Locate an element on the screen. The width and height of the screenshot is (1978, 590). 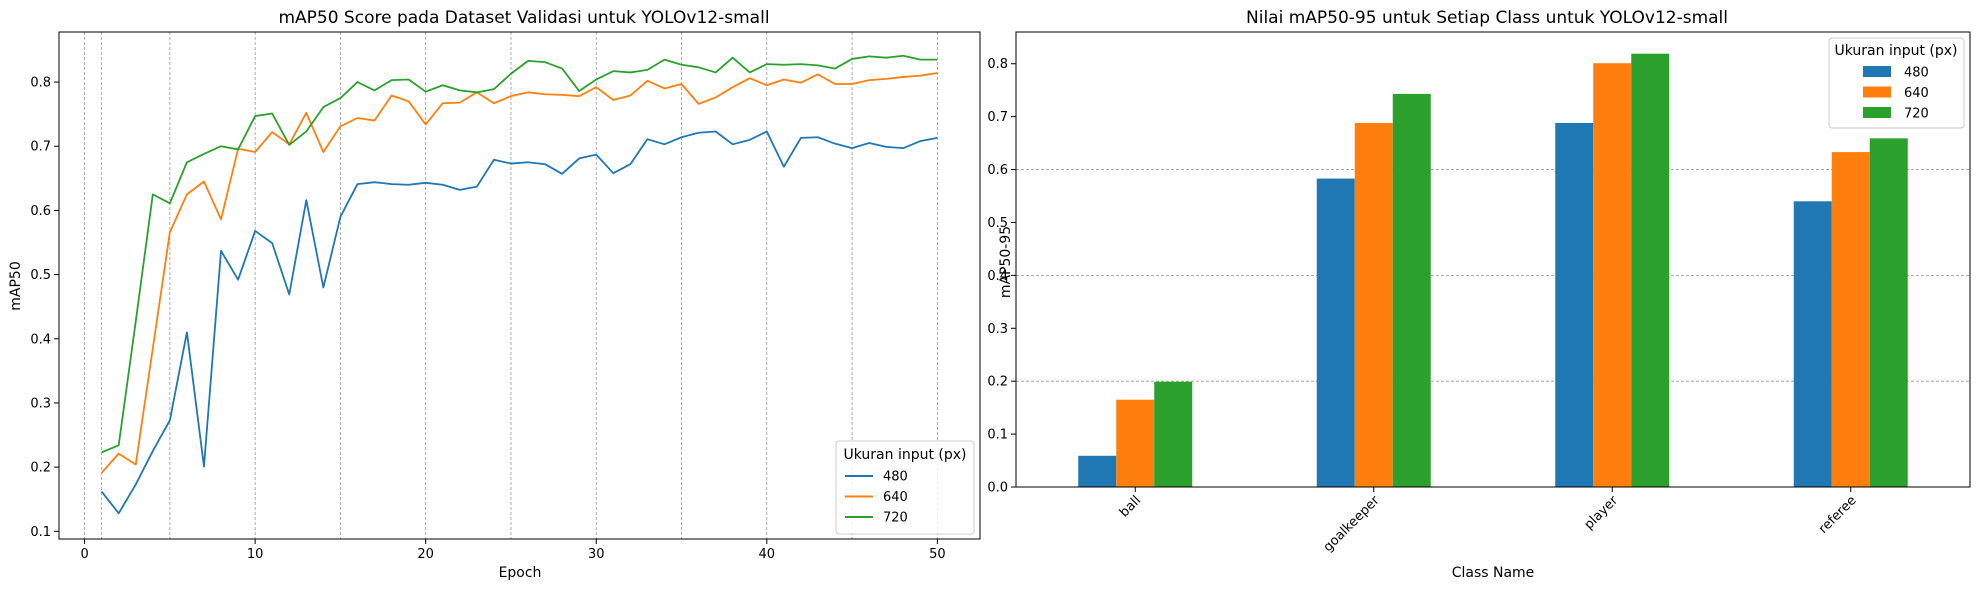
bar-chart-legend-items: 480 640 720 is located at coordinates (1896, 94).